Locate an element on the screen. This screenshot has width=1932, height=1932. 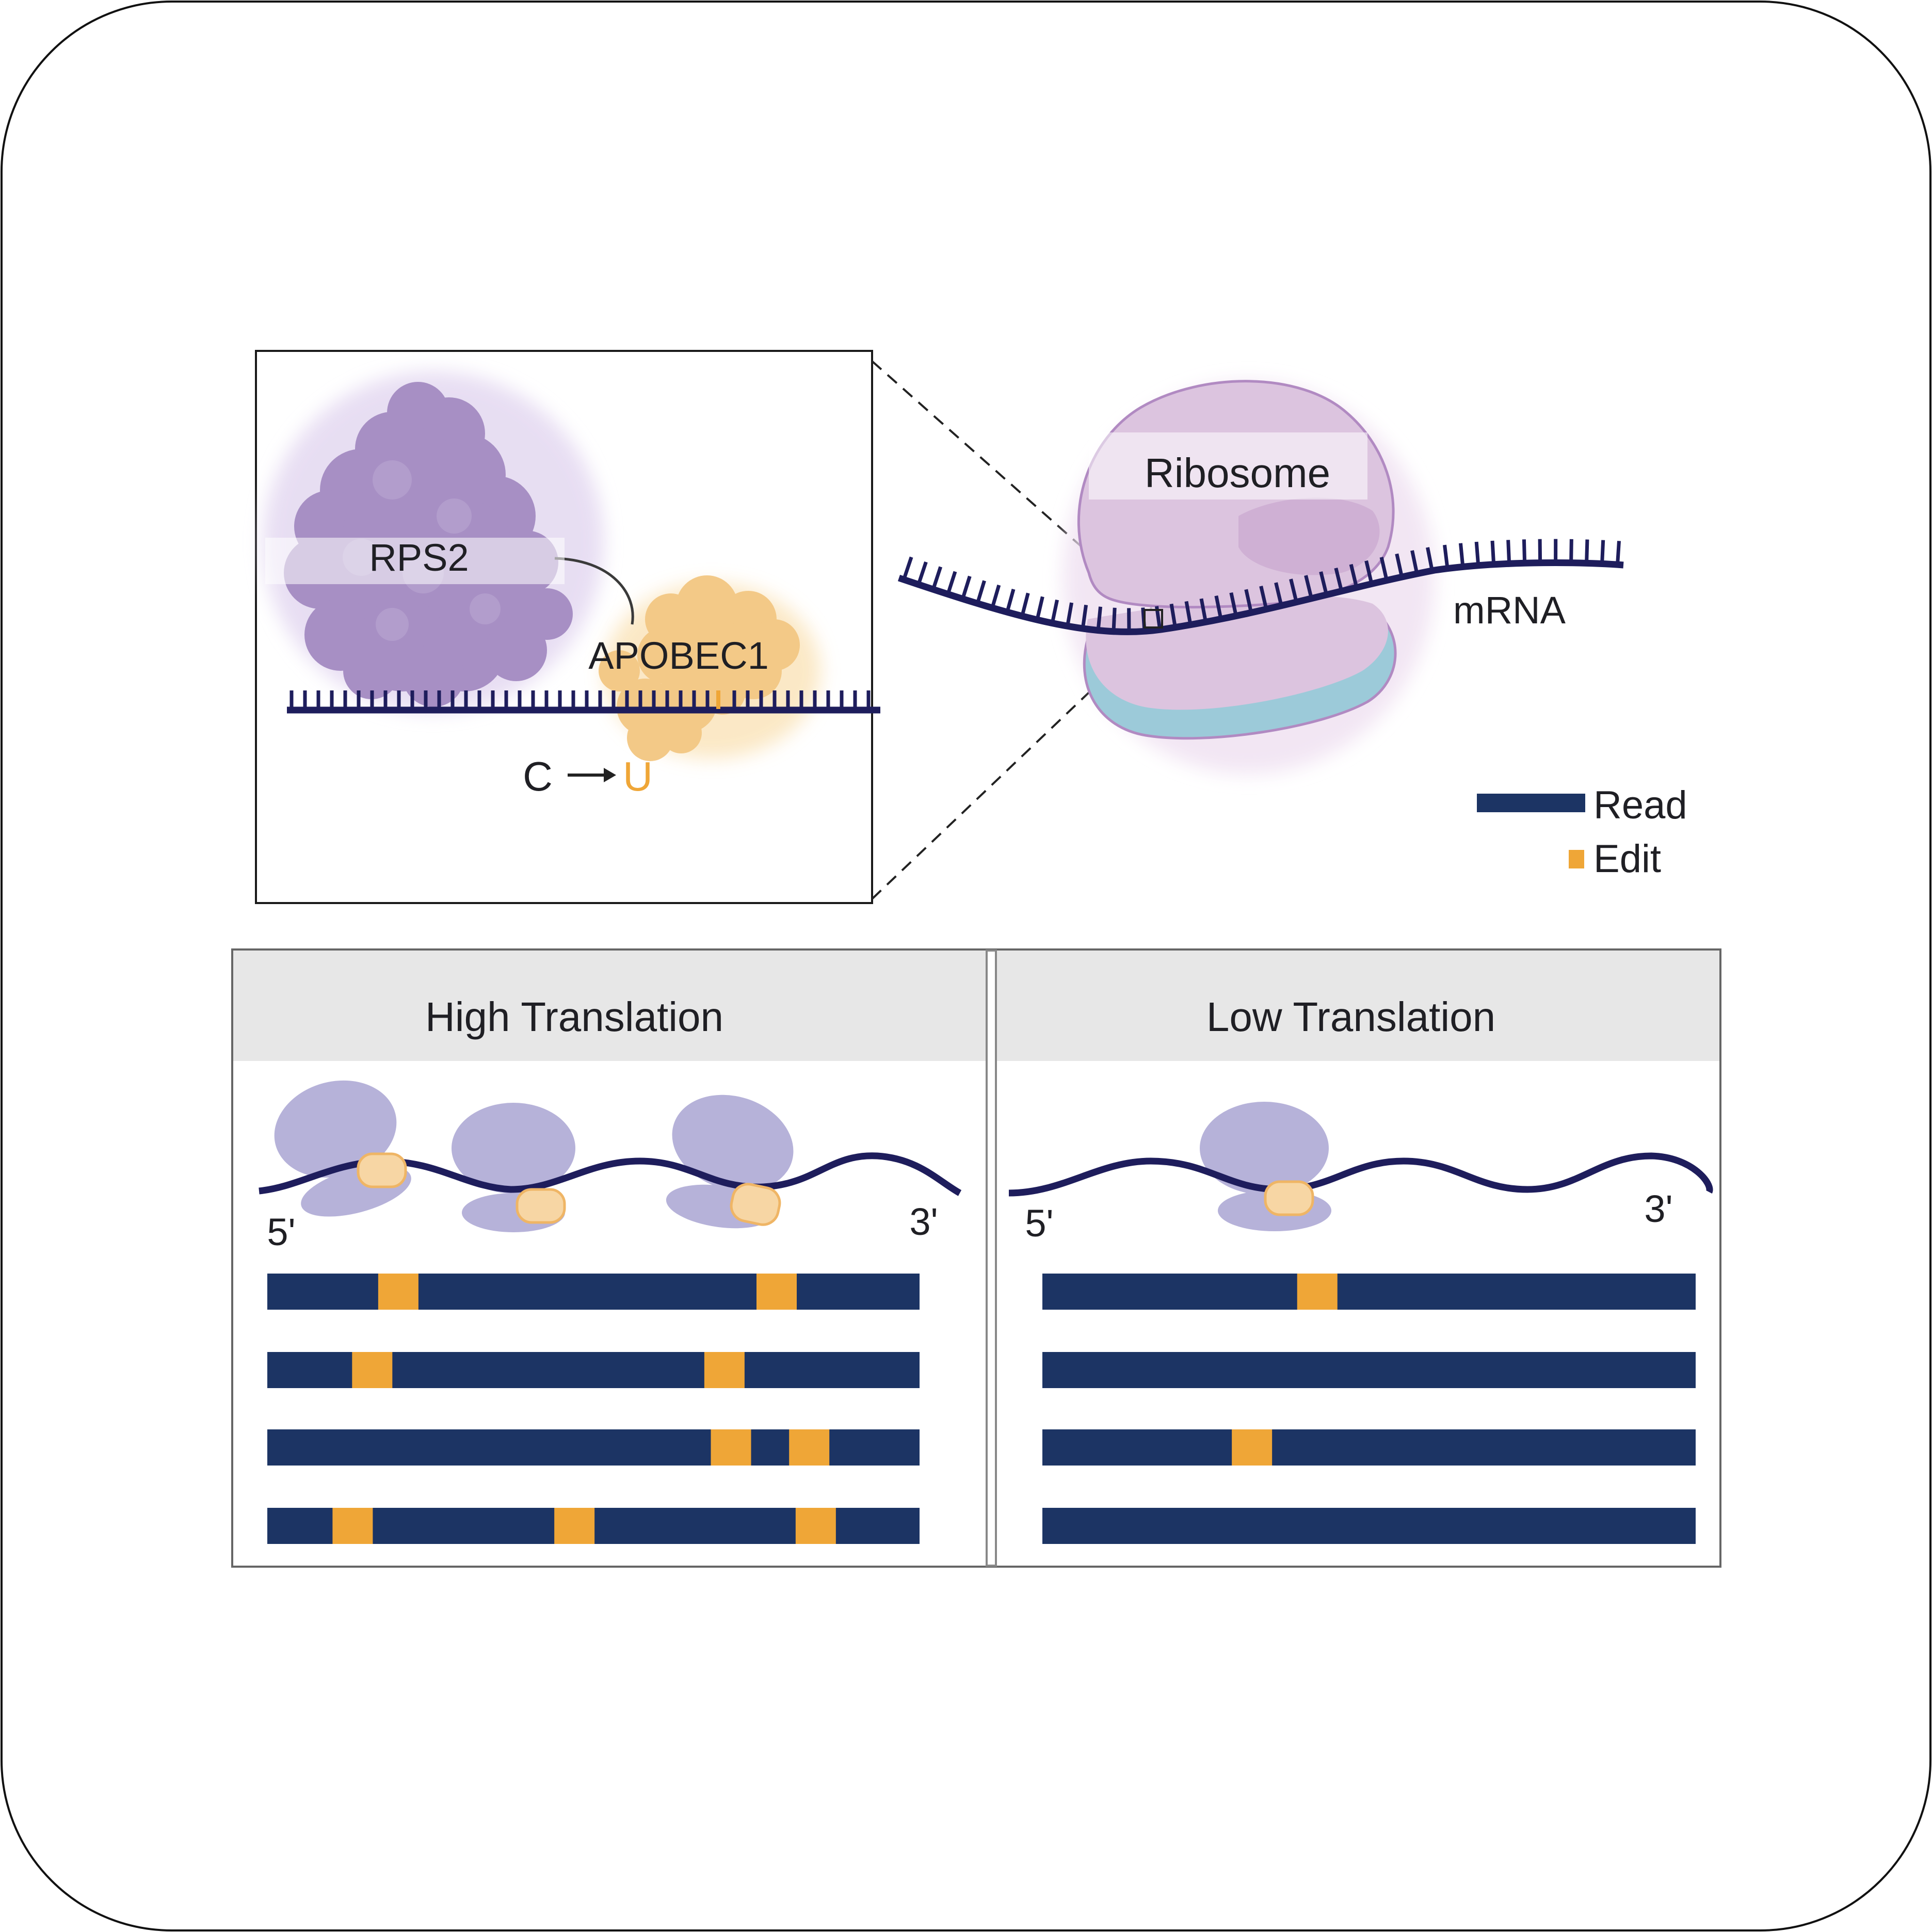
apobec1-enzyme is located at coordinates (710, 668).